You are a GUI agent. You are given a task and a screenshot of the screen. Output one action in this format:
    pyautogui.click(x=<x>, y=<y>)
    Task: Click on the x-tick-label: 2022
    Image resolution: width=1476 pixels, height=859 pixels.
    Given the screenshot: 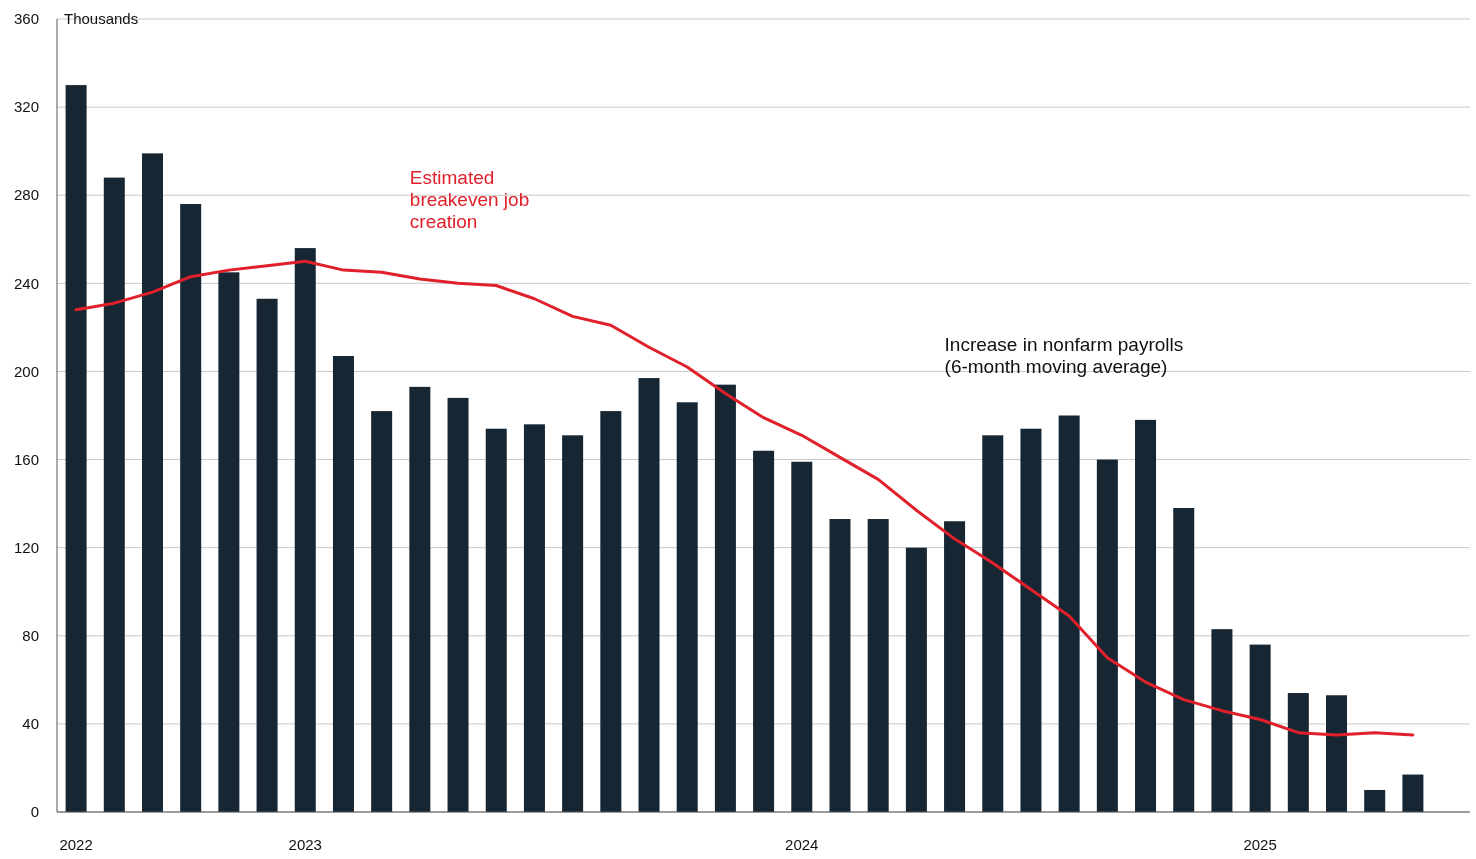 What is the action you would take?
    pyautogui.click(x=76, y=844)
    